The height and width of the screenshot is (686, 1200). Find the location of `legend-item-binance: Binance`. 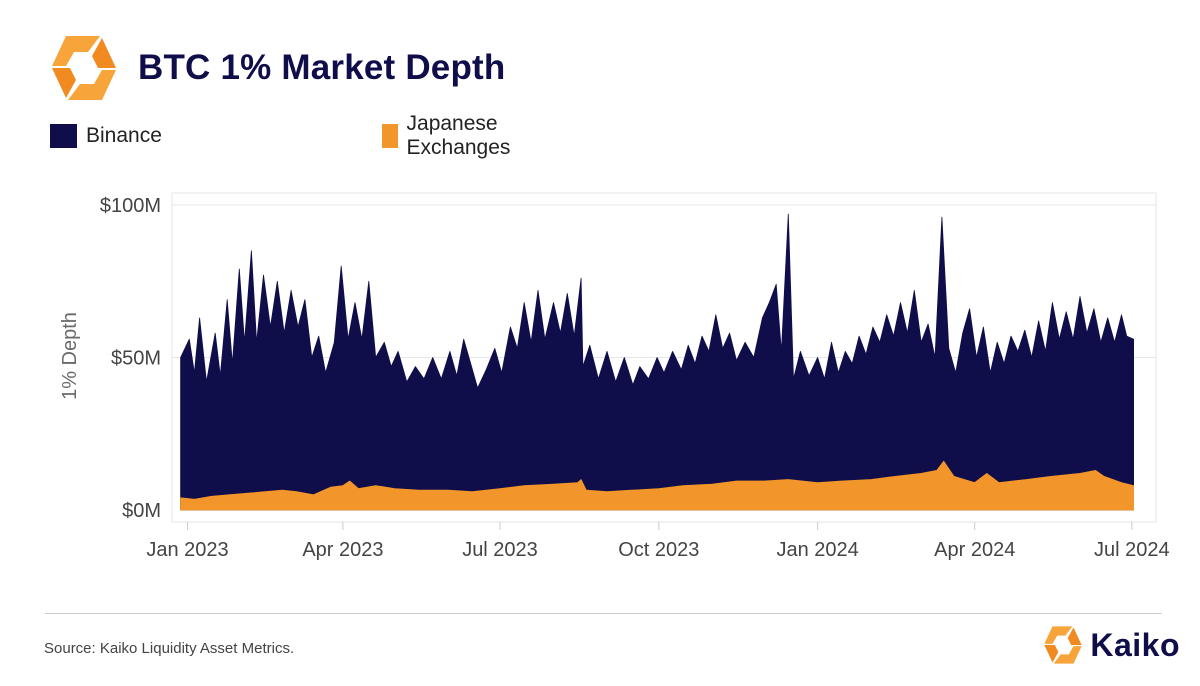

legend-item-binance: Binance is located at coordinates (106, 136).